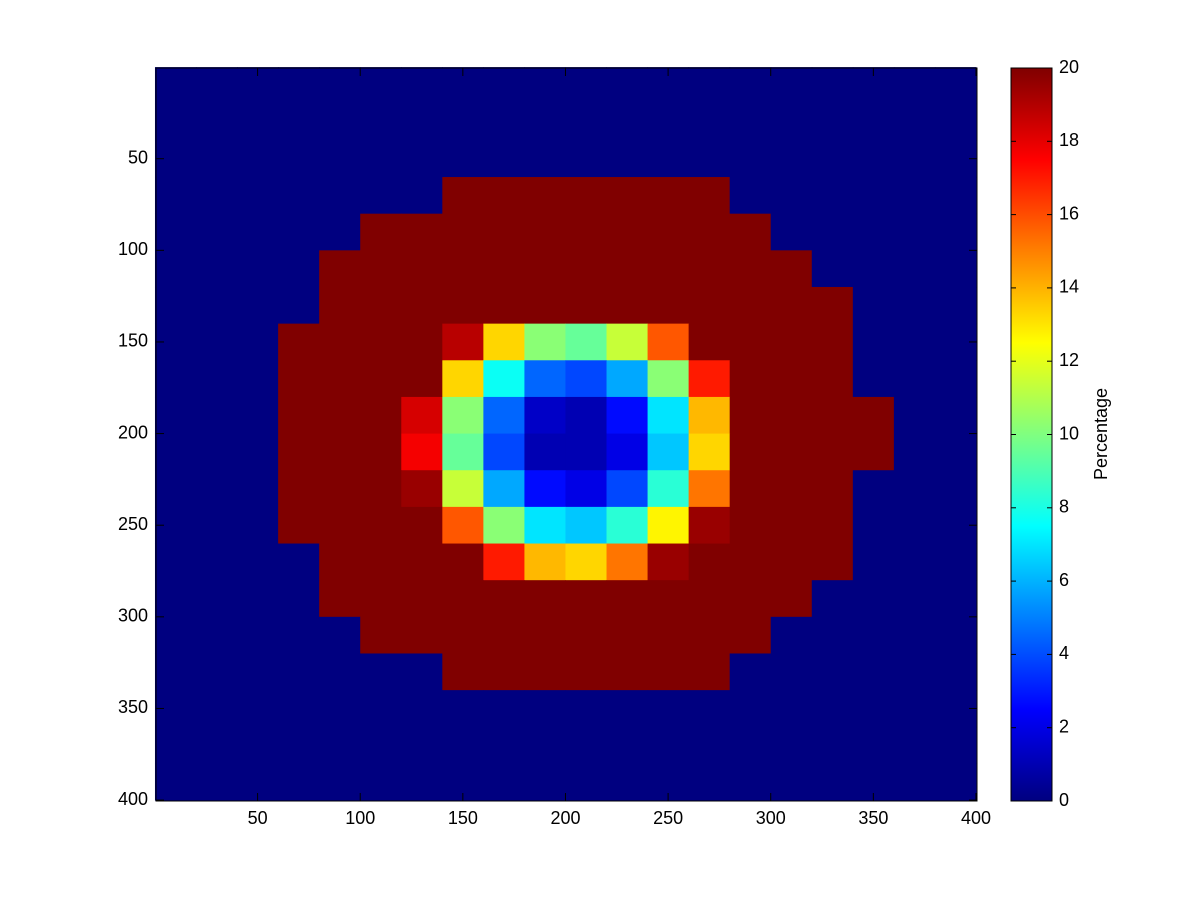 The height and width of the screenshot is (905, 1200). What do you see at coordinates (133, 524) in the screenshot?
I see `y-tick-label: 250` at bounding box center [133, 524].